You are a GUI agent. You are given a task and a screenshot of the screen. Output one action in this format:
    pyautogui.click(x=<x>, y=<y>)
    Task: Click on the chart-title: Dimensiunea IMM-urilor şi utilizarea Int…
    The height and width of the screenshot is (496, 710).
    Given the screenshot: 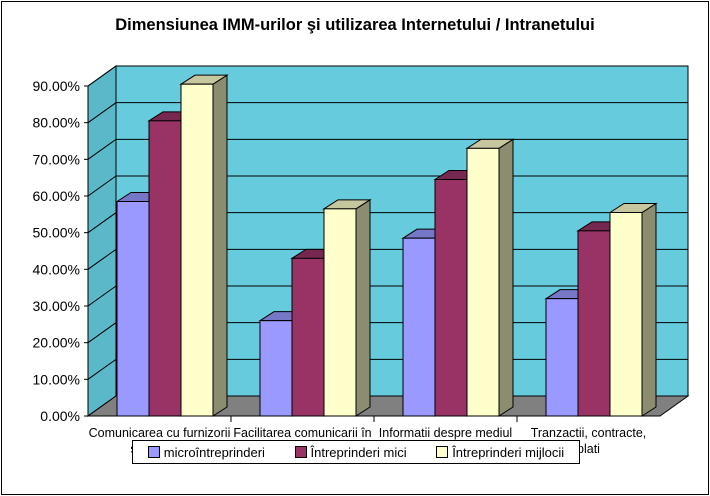 What is the action you would take?
    pyautogui.click(x=355, y=25)
    